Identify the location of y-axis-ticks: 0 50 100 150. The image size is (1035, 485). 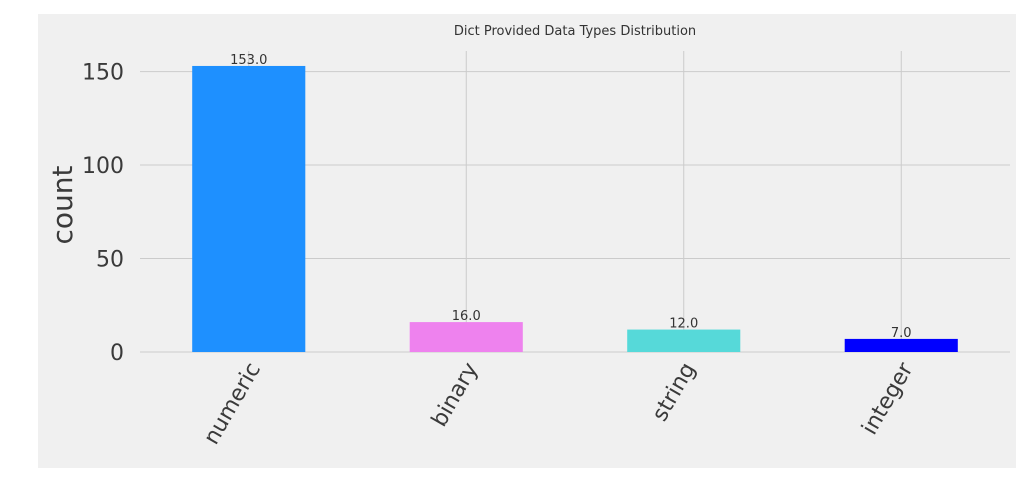
(103, 213).